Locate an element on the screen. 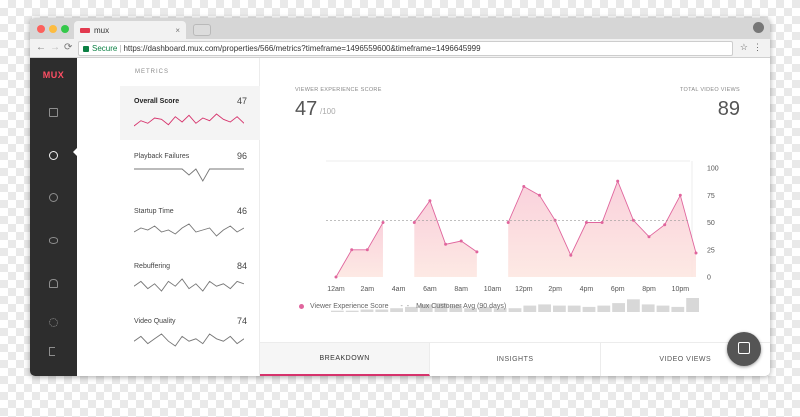 This screenshot has width=800, height=417. eye-icon is located at coordinates (53, 240).